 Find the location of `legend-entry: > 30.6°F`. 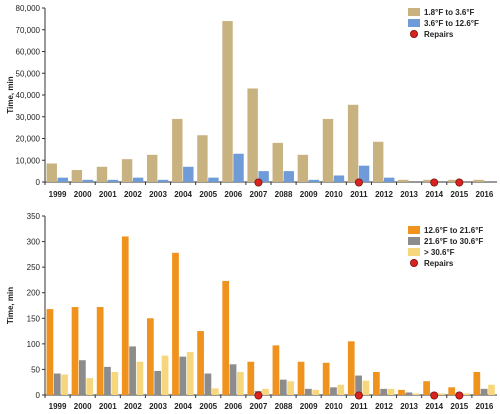

legend-entry: > 30.6°F is located at coordinates (439, 252).